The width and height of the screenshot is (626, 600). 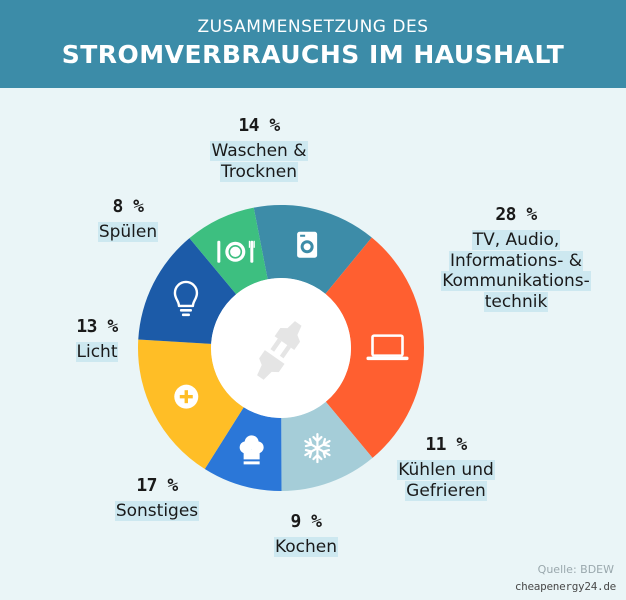 What do you see at coordinates (259, 161) in the screenshot?
I see `category-label-waschen: Waschen & Trocknen` at bounding box center [259, 161].